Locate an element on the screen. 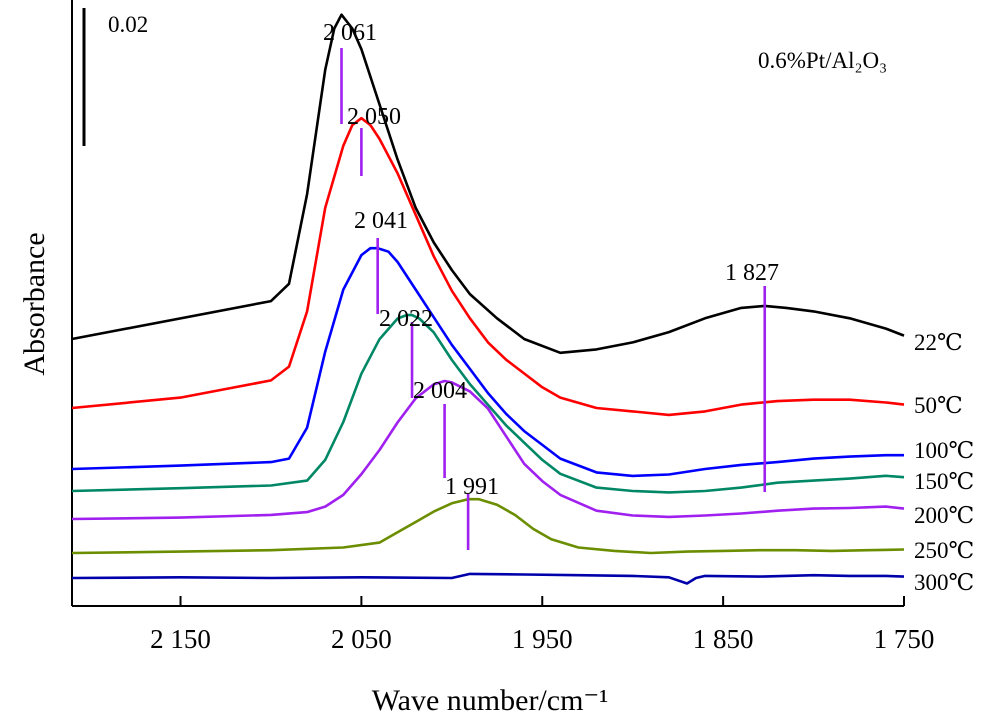 Image resolution: width=1000 pixels, height=723 pixels. peak-label: 2 041 is located at coordinates (381, 221).